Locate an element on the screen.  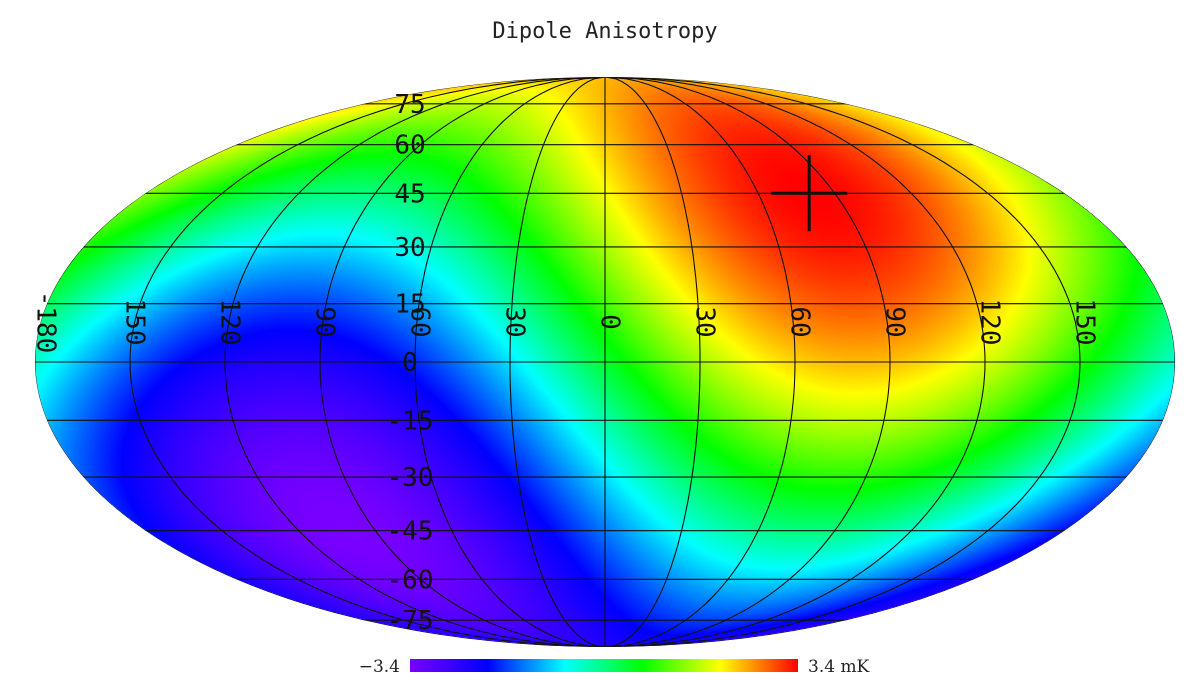
latitude-label: -75 is located at coordinates (410, 621).